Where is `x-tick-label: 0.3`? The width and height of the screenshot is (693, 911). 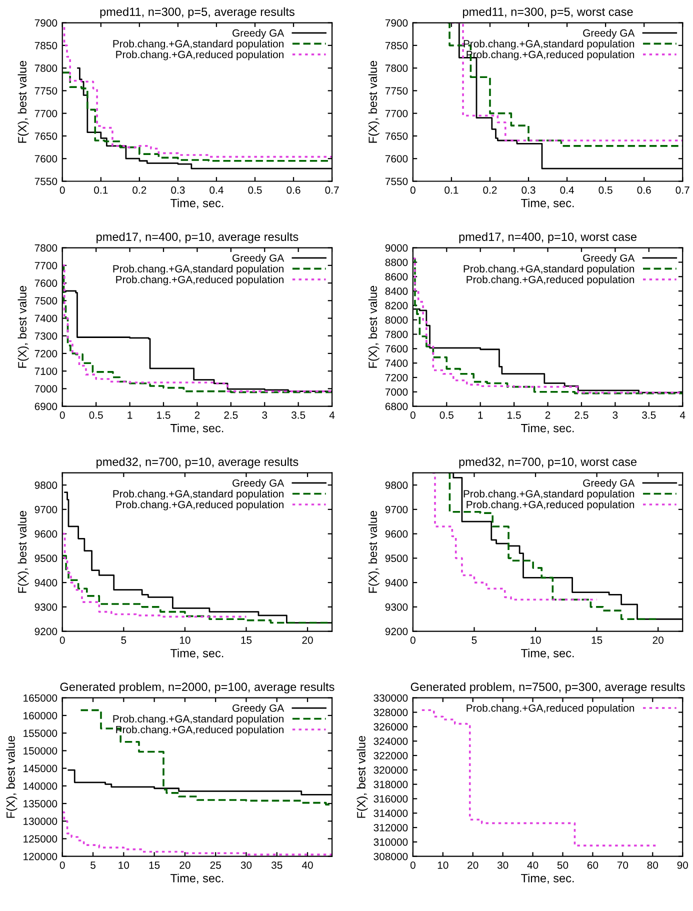 x-tick-label: 0.3 is located at coordinates (178, 190).